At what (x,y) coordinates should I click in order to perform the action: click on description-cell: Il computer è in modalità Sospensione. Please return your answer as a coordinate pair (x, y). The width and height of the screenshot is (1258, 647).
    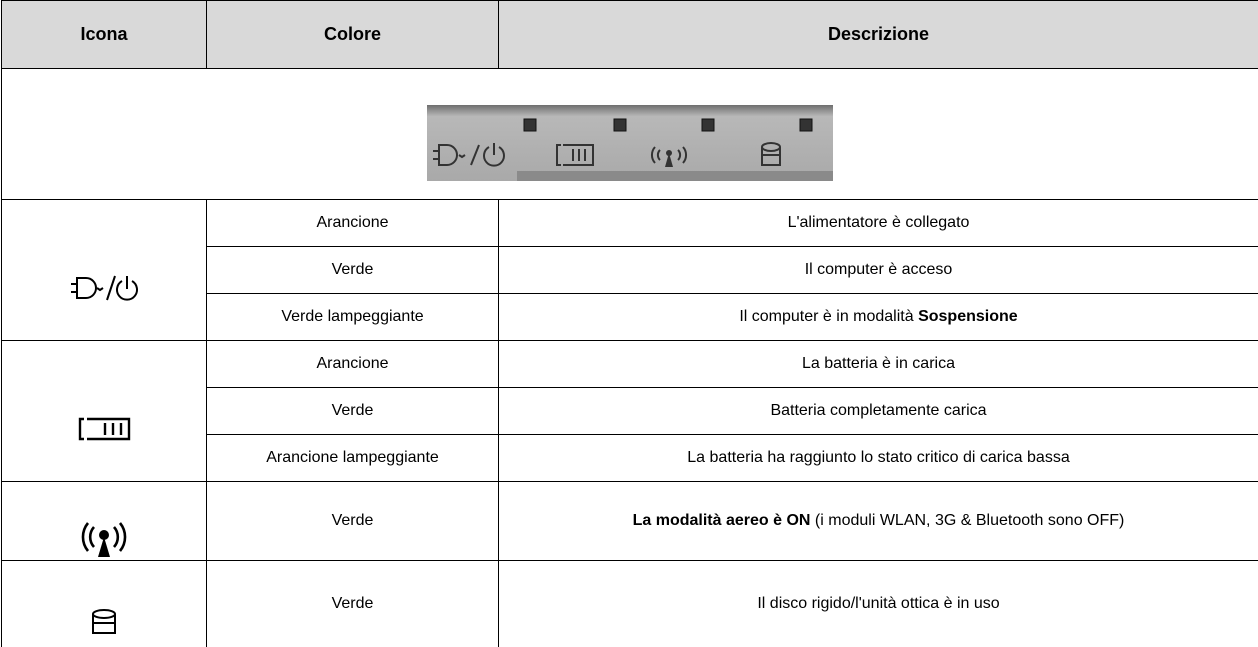
    Looking at the image, I should click on (878, 317).